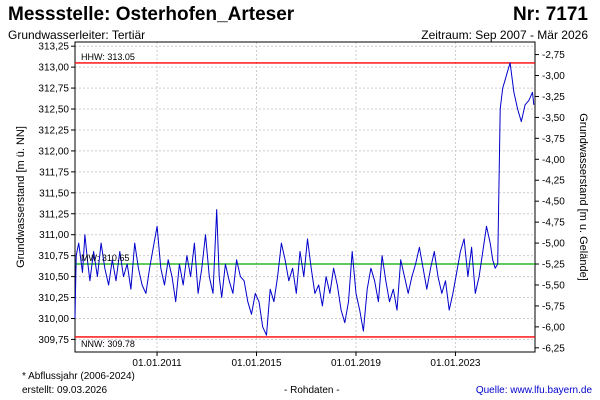 This screenshot has height=400, width=600. I want to click on y2-tick-label: -2,75, so click(553, 55).